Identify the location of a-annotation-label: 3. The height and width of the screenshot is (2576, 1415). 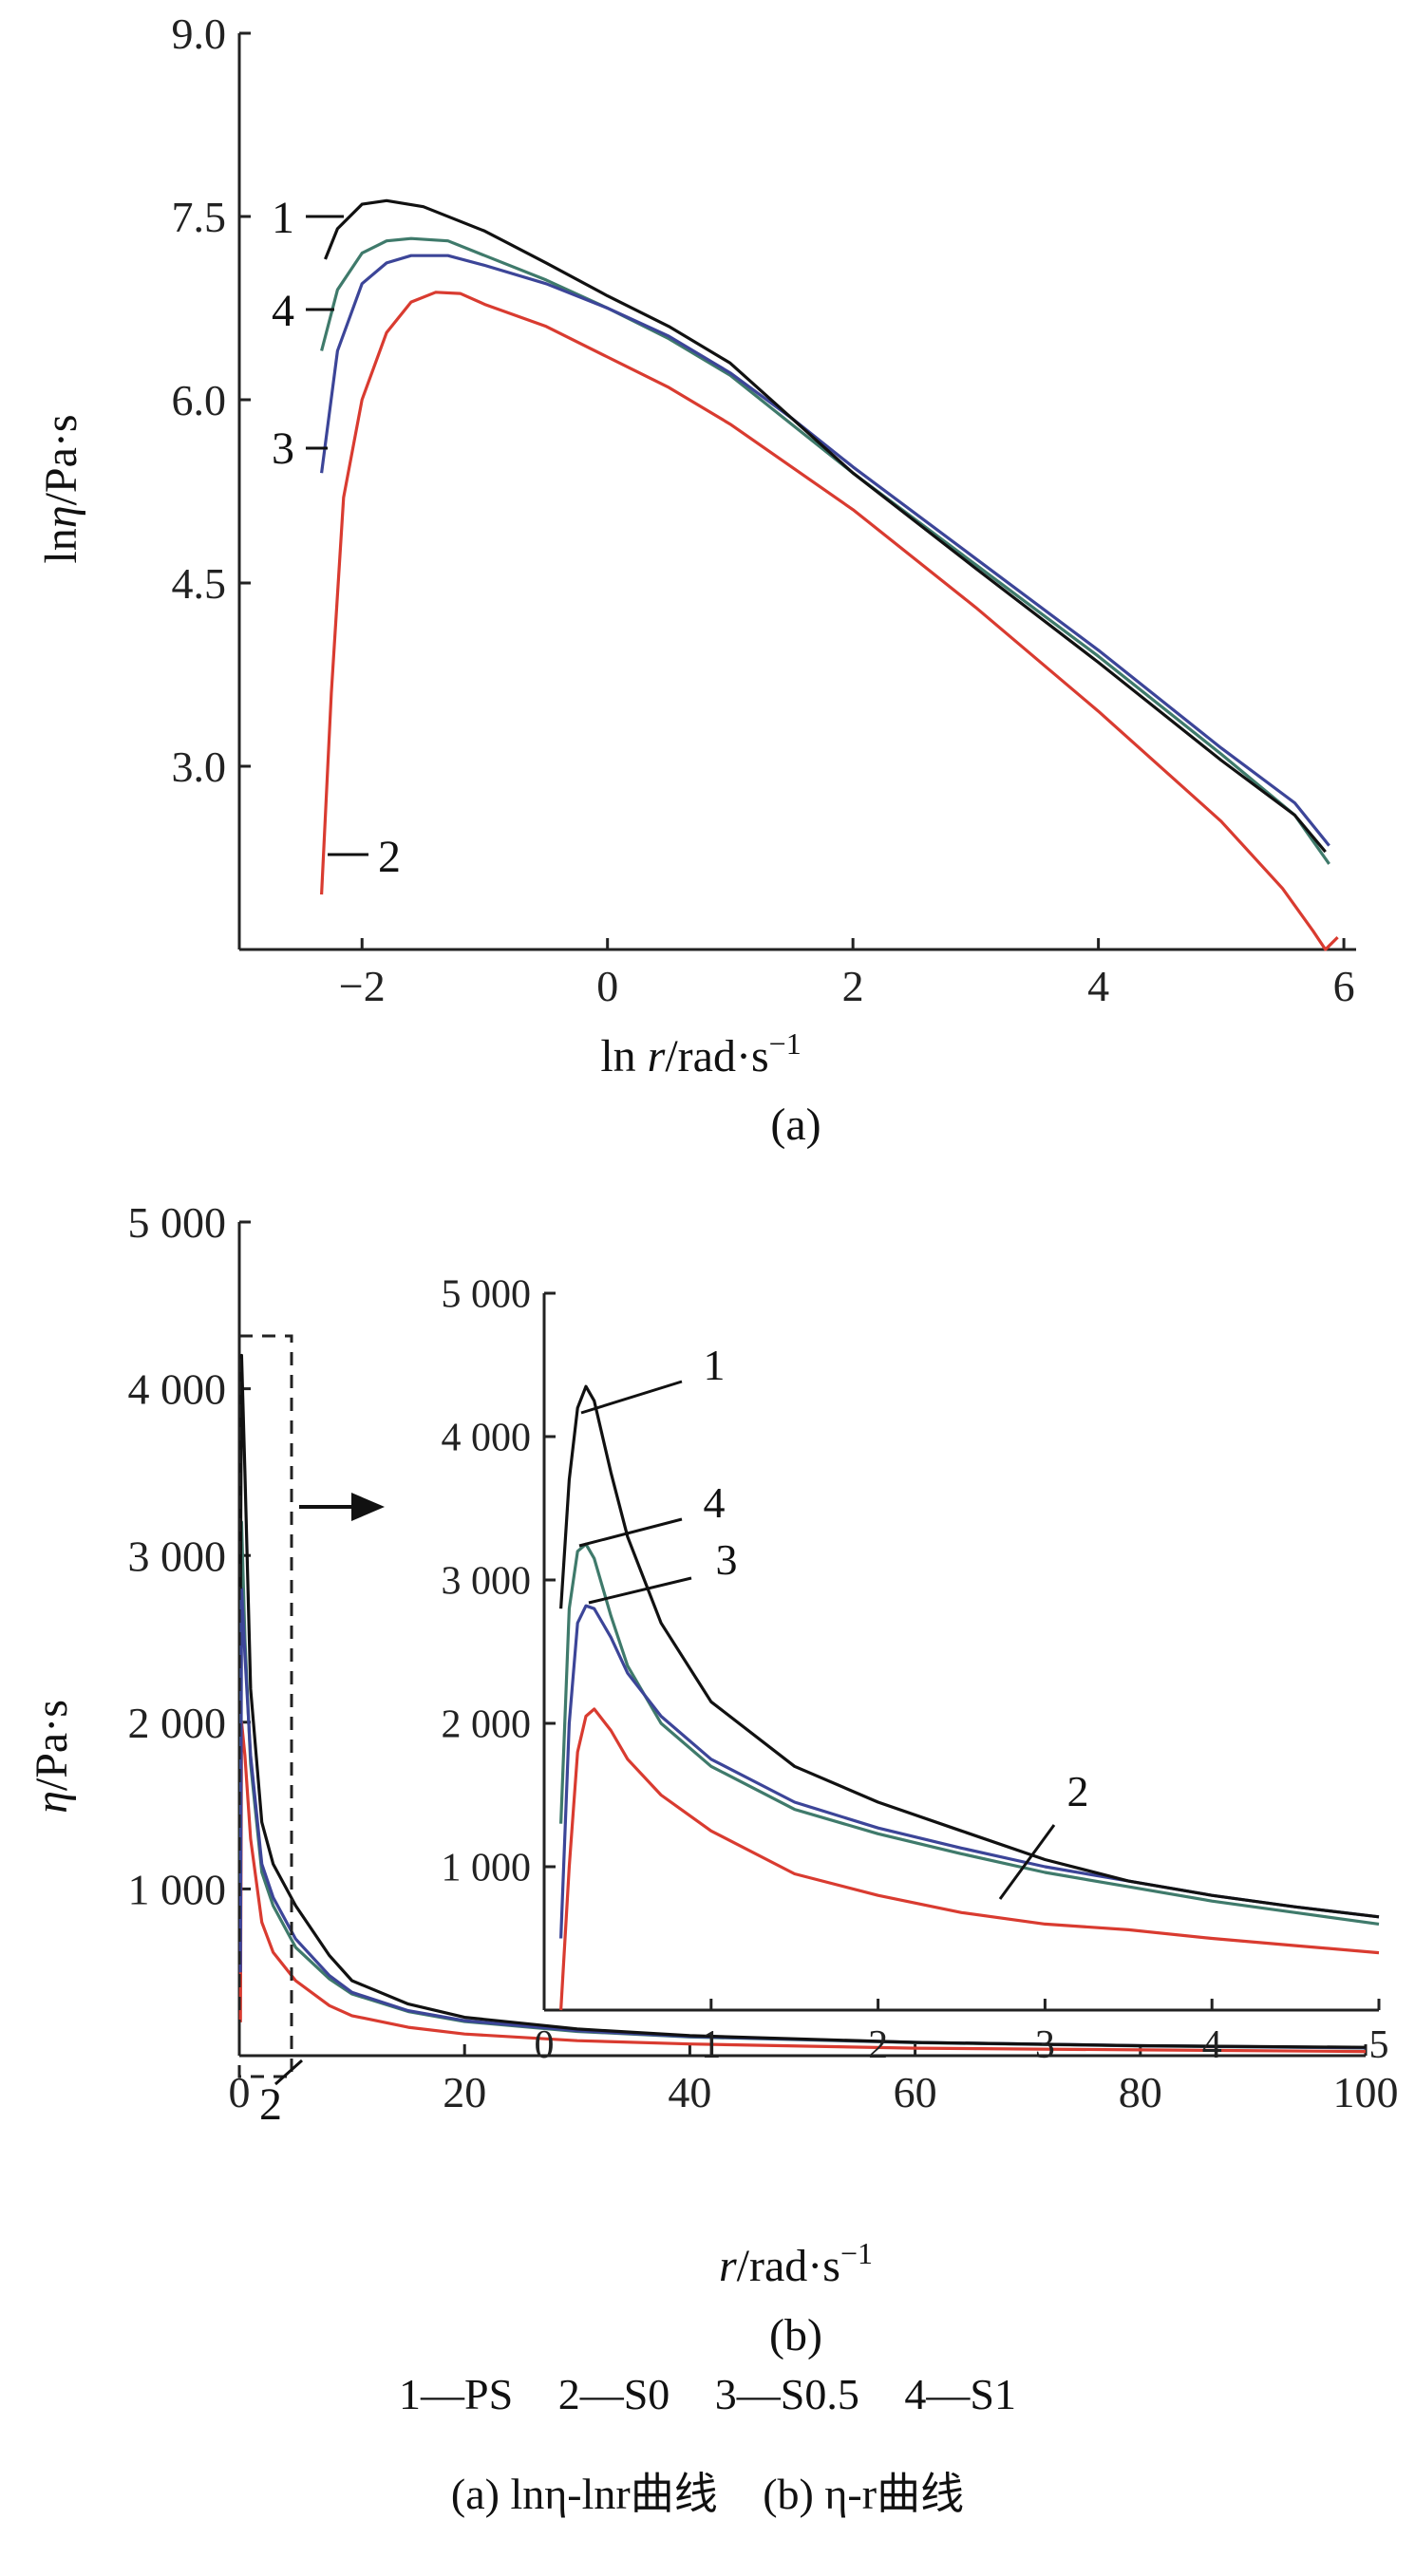
(283, 448).